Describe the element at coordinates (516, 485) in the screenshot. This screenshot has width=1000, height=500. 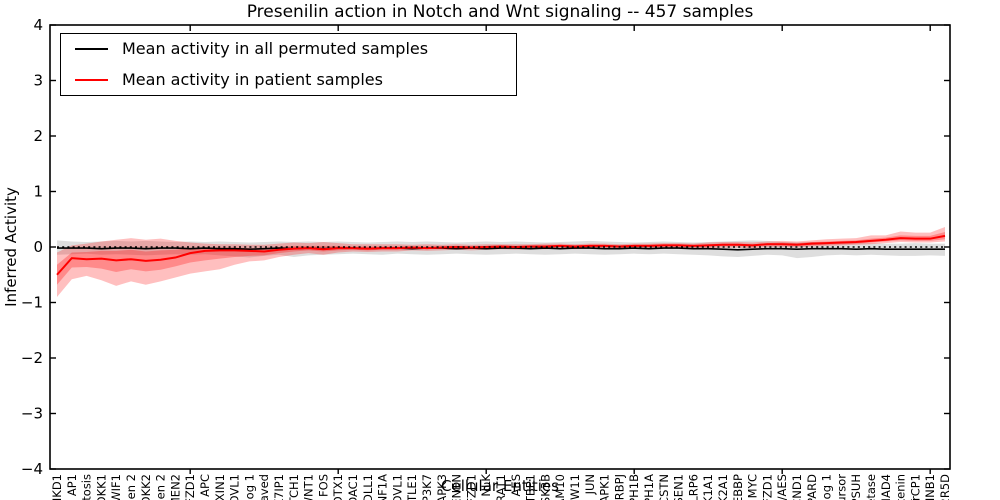
I see `x-category-label: AES` at that location.